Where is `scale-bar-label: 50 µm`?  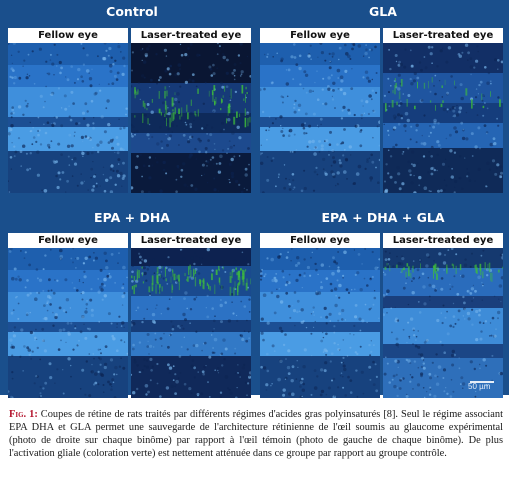 scale-bar-label: 50 µm is located at coordinates (479, 386).